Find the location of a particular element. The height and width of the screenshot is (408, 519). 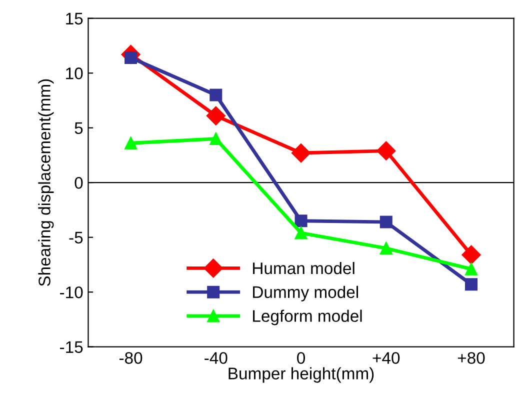

legend-label: Dummy model is located at coordinates (305, 294).